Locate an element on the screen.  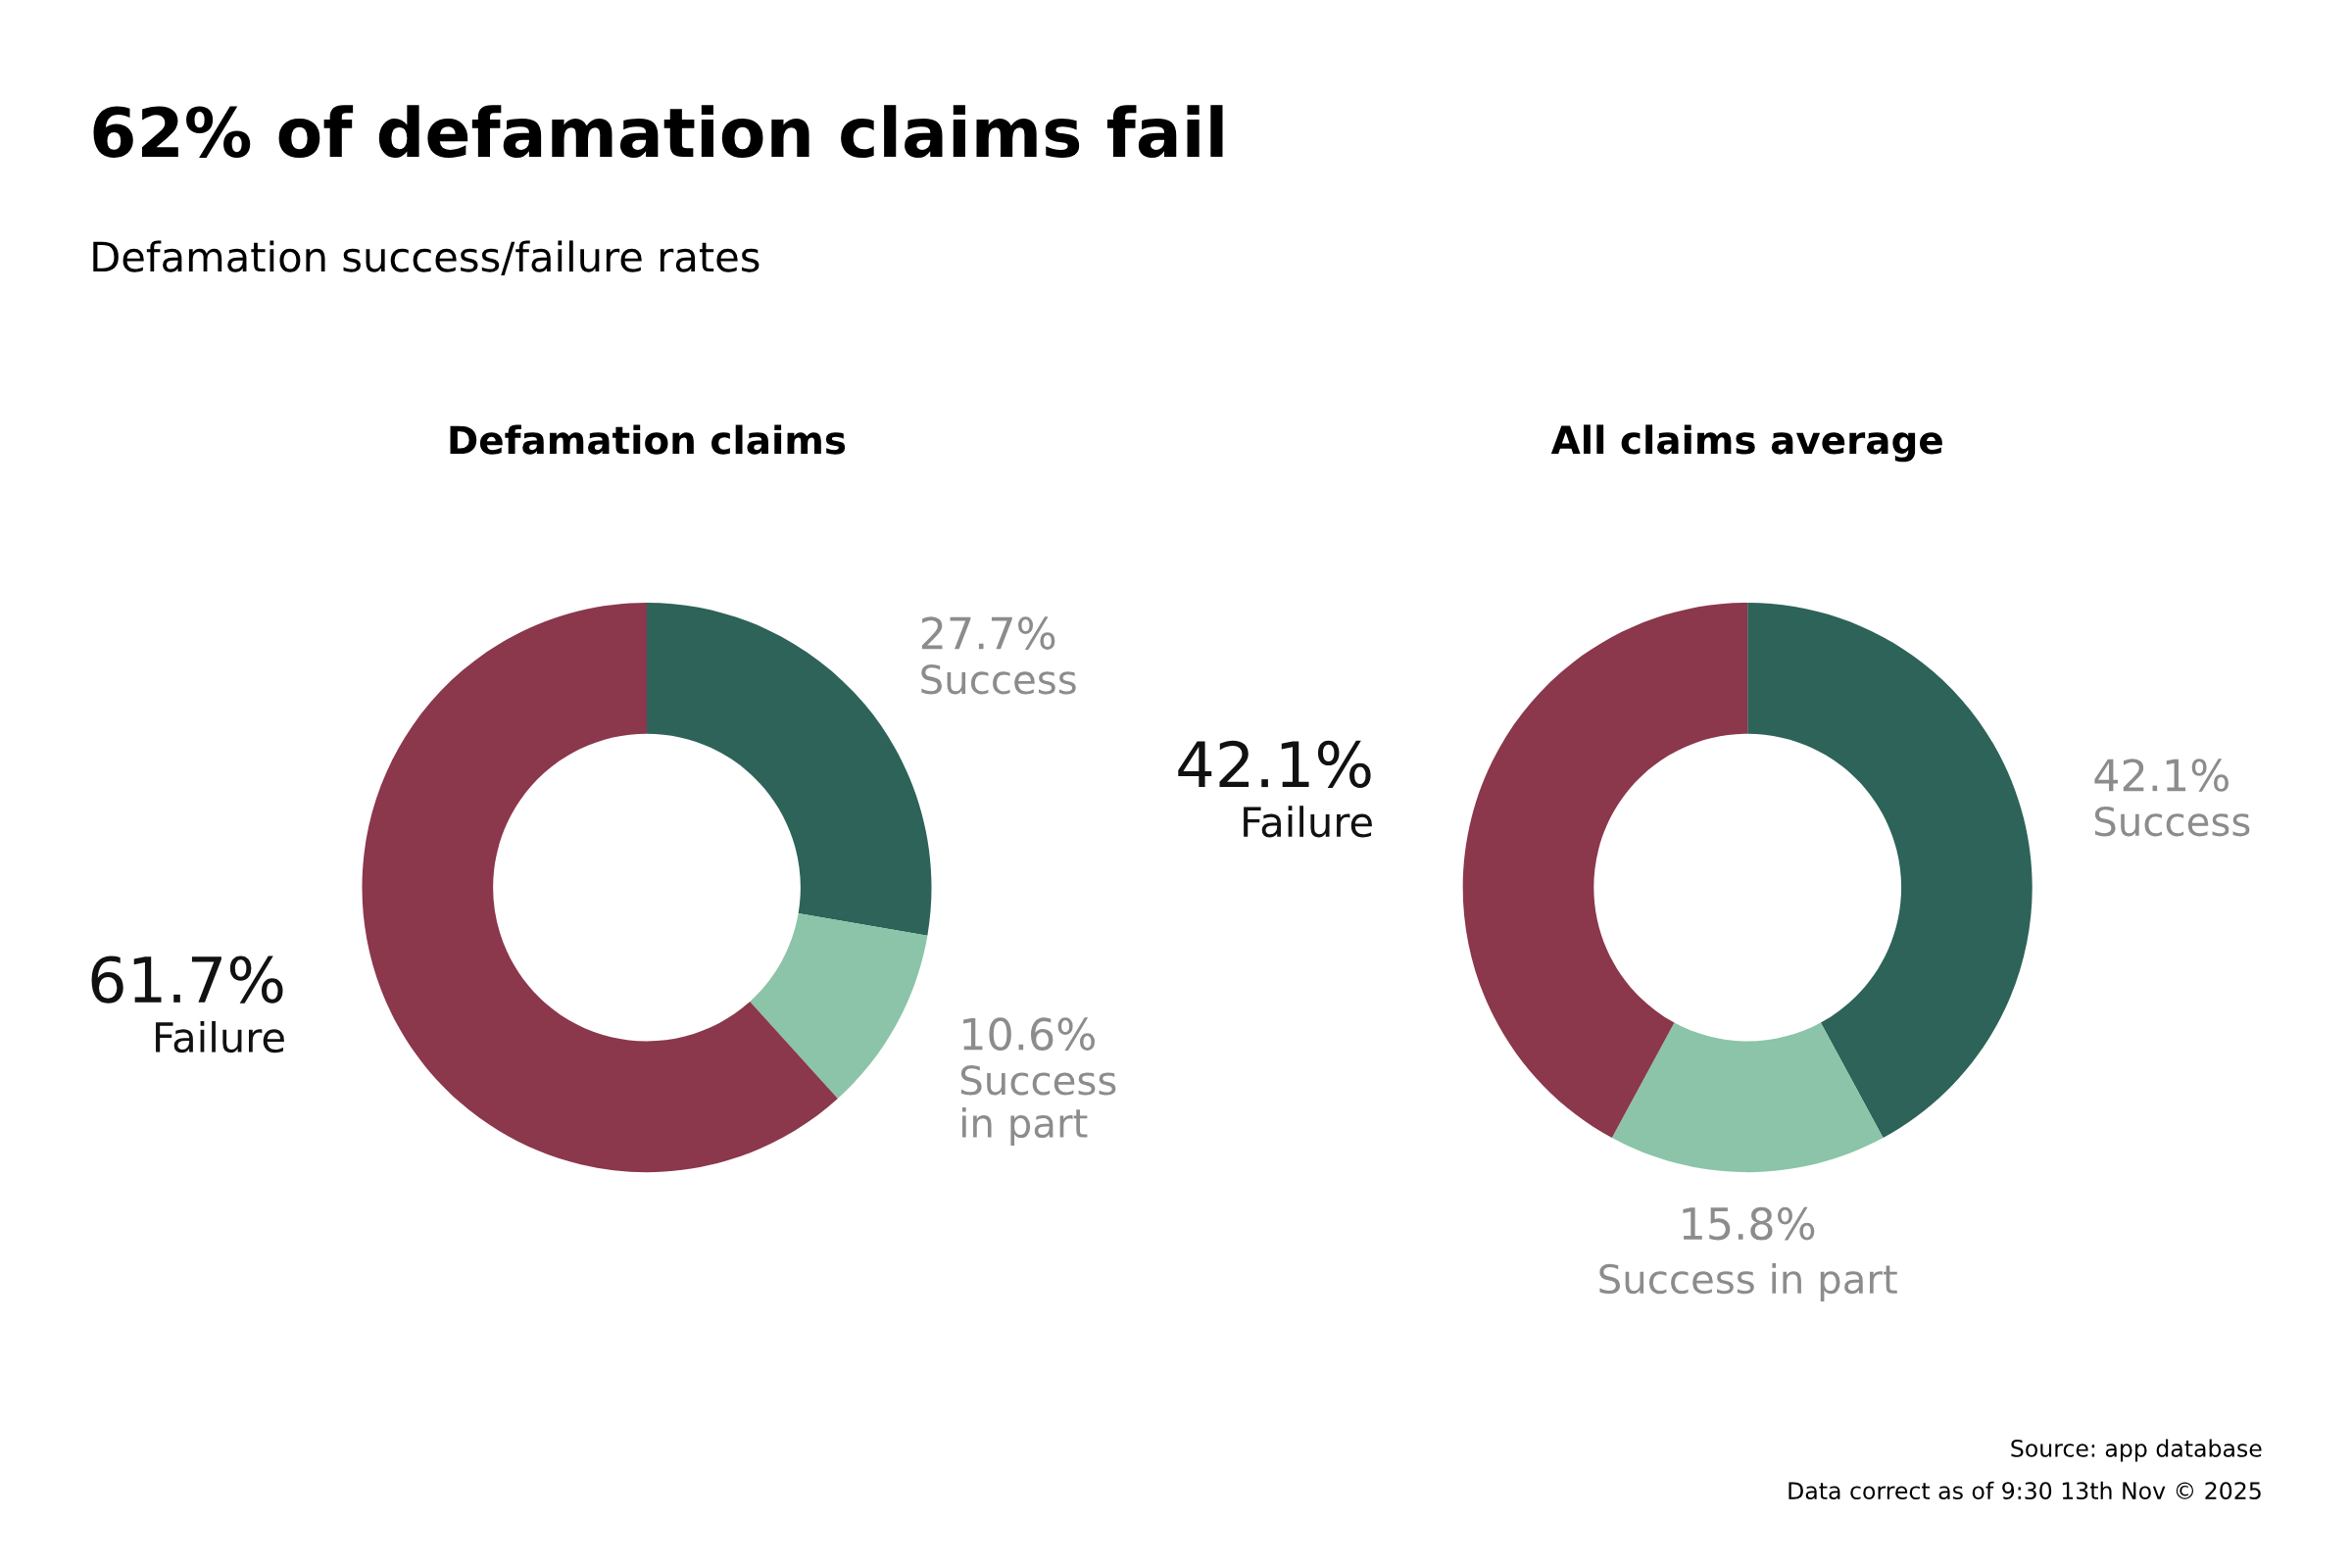
text: Data correct as of 9:30 13th Nov © 2025 is located at coordinates (2025, 1490).